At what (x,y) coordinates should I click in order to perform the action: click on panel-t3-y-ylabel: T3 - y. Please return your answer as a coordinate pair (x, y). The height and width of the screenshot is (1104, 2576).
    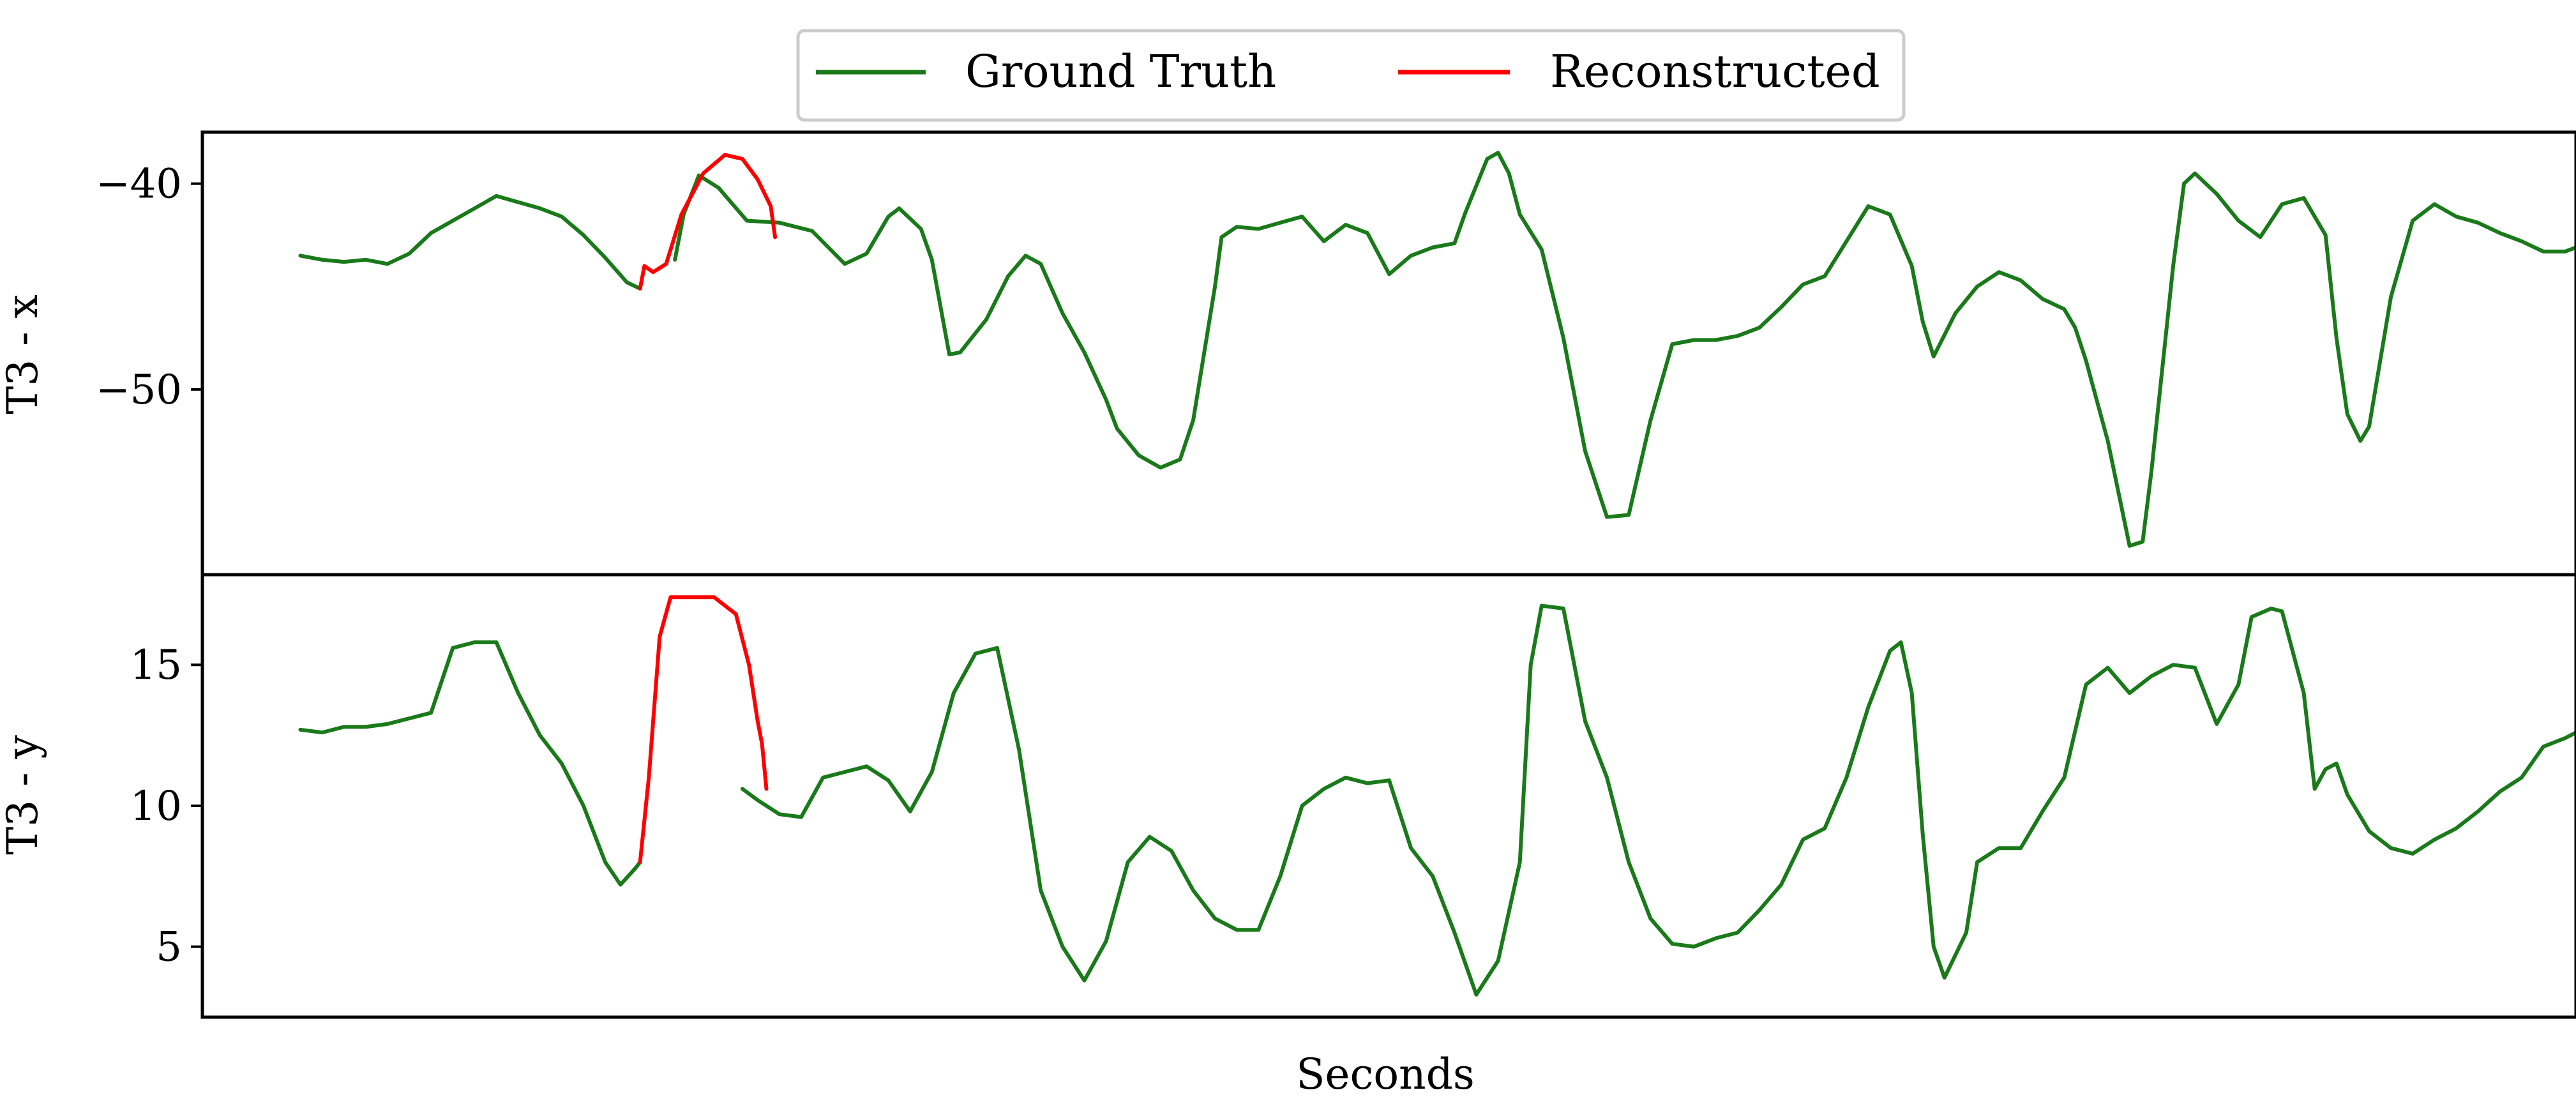
    Looking at the image, I should click on (23, 795).